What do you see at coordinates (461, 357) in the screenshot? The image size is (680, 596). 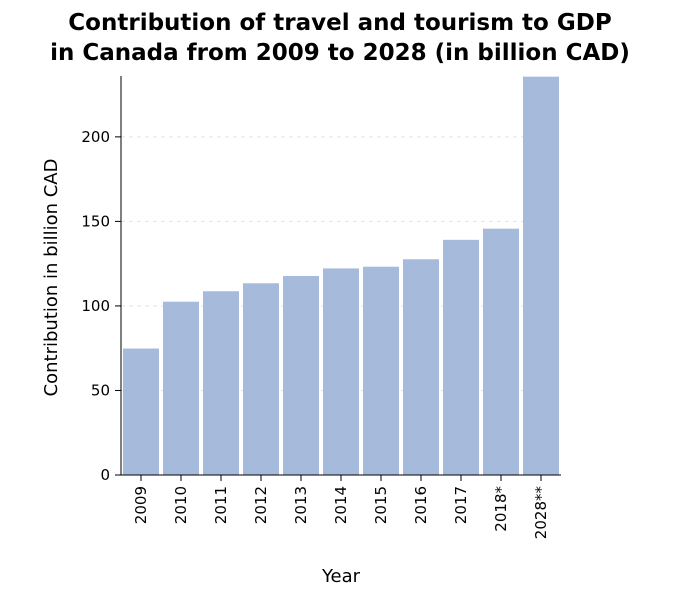 I see `bar-2017` at bounding box center [461, 357].